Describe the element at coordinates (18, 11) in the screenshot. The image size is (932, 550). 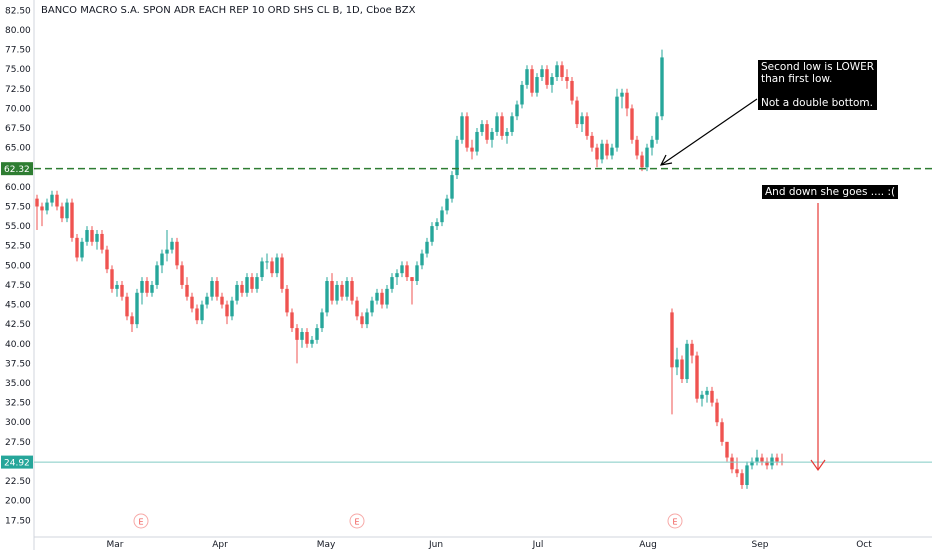
I see `y-tick-label: 82.50` at that location.